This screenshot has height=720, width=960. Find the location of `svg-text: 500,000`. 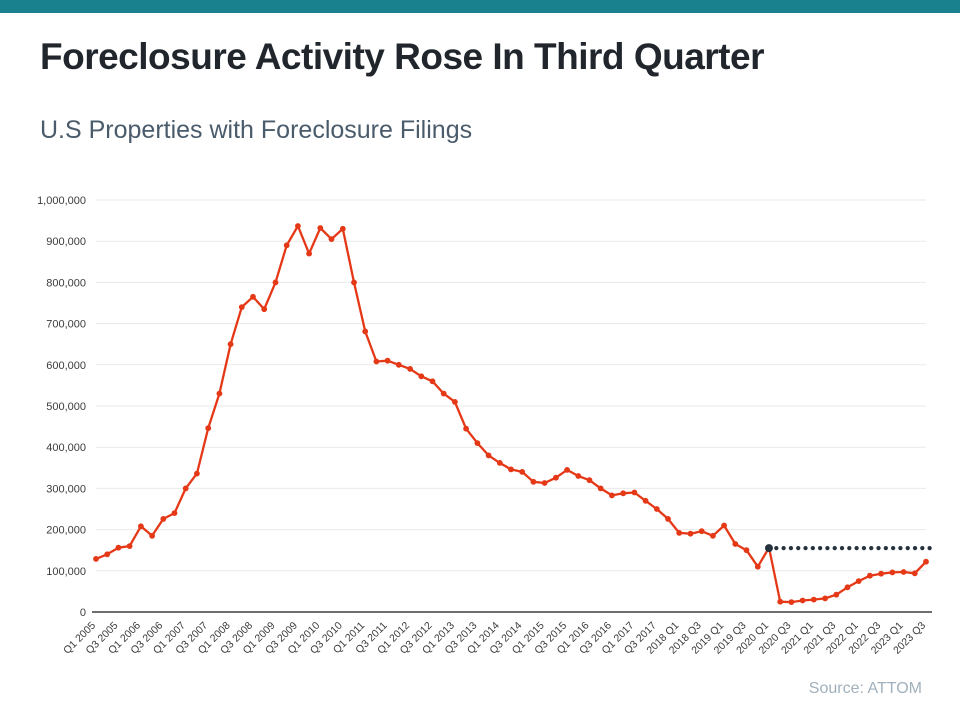

svg-text: 500,000 is located at coordinates (66, 407).